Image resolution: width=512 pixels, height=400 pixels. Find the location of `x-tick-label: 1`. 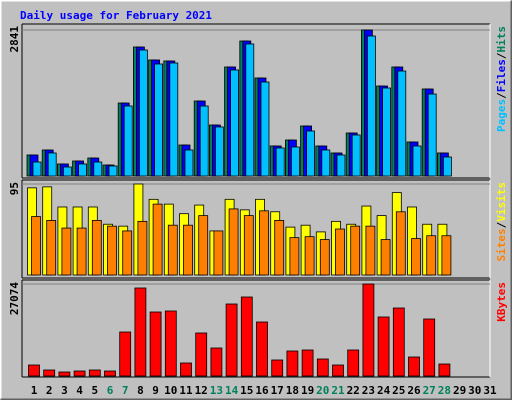

x-tick-label: 1 is located at coordinates (34, 390).